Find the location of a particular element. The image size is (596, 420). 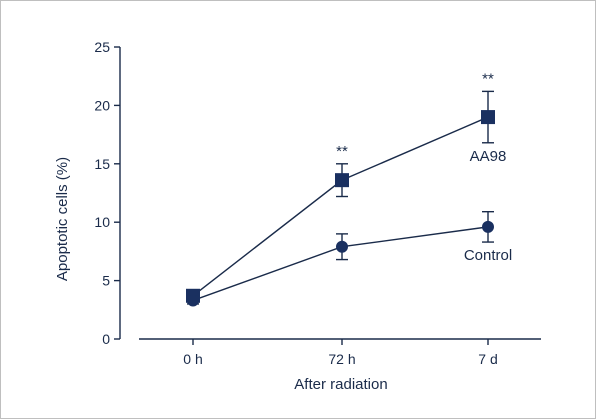

x-tick-label: 7 d is located at coordinates (487, 359).